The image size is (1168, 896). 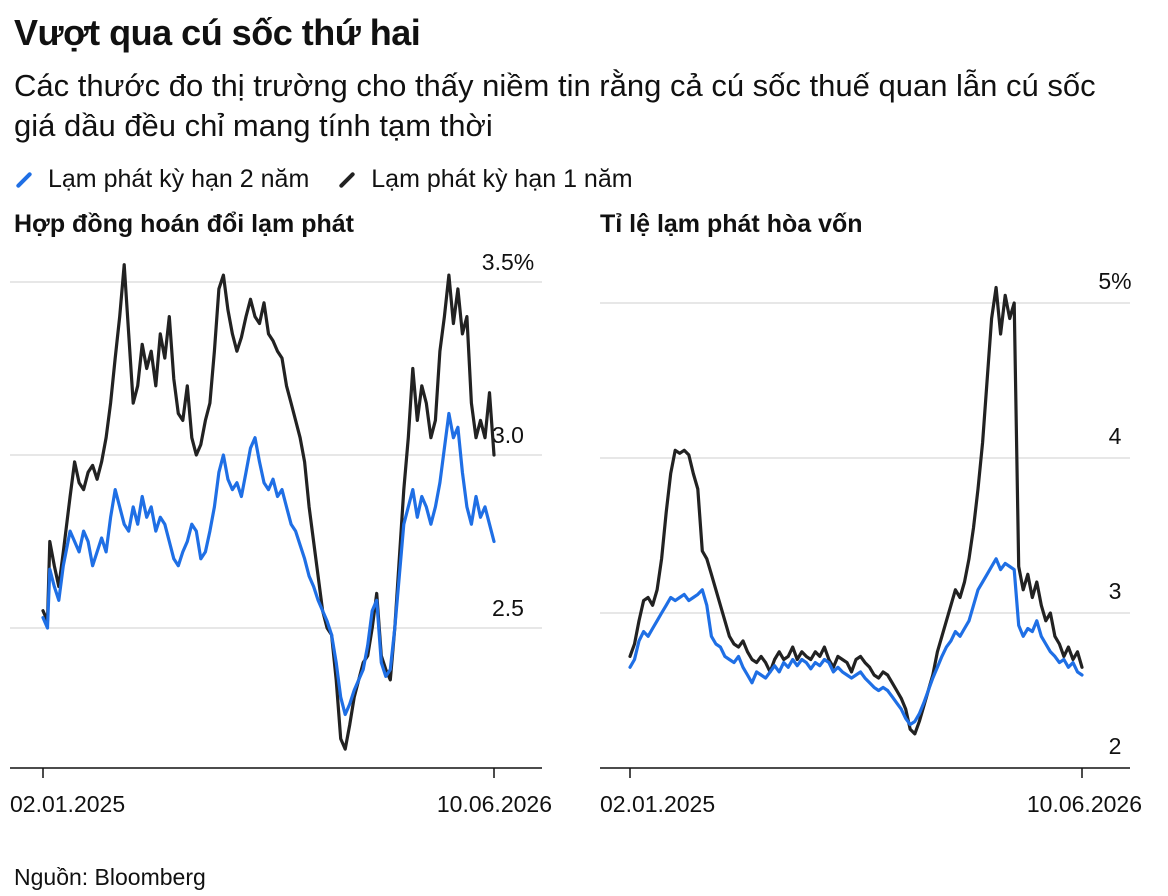 What do you see at coordinates (217, 32) in the screenshot?
I see `chart-title: Vượt qua cú sốc thứ hai` at bounding box center [217, 32].